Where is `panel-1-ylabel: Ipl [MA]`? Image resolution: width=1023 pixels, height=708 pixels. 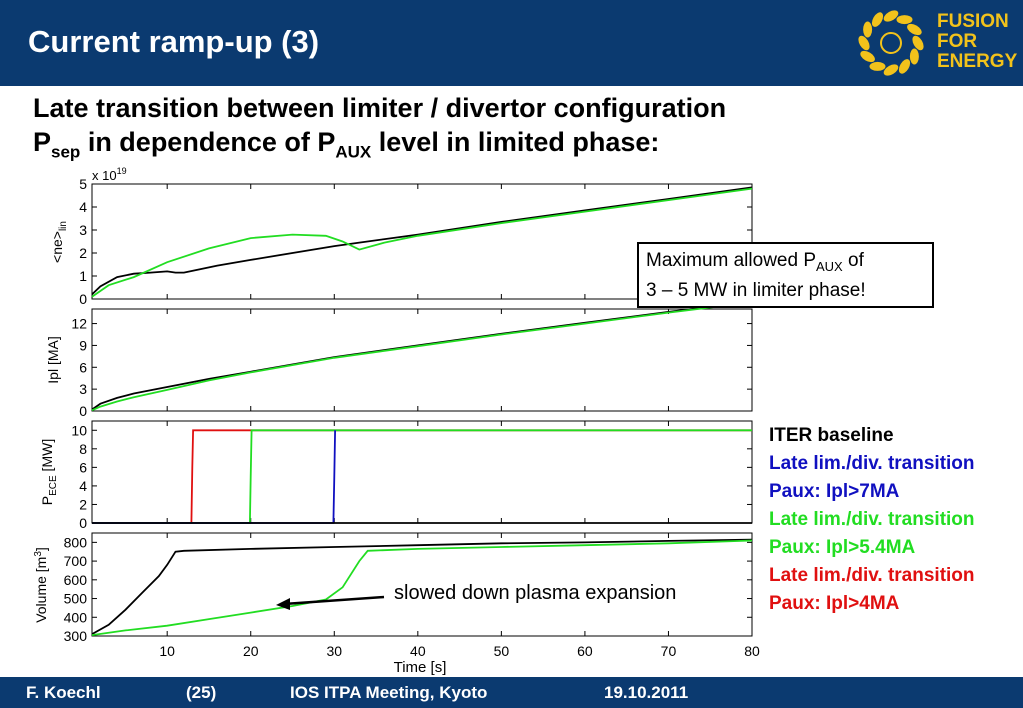
panel-1-ylabel: Ipl [MA] is located at coordinates (53, 359).